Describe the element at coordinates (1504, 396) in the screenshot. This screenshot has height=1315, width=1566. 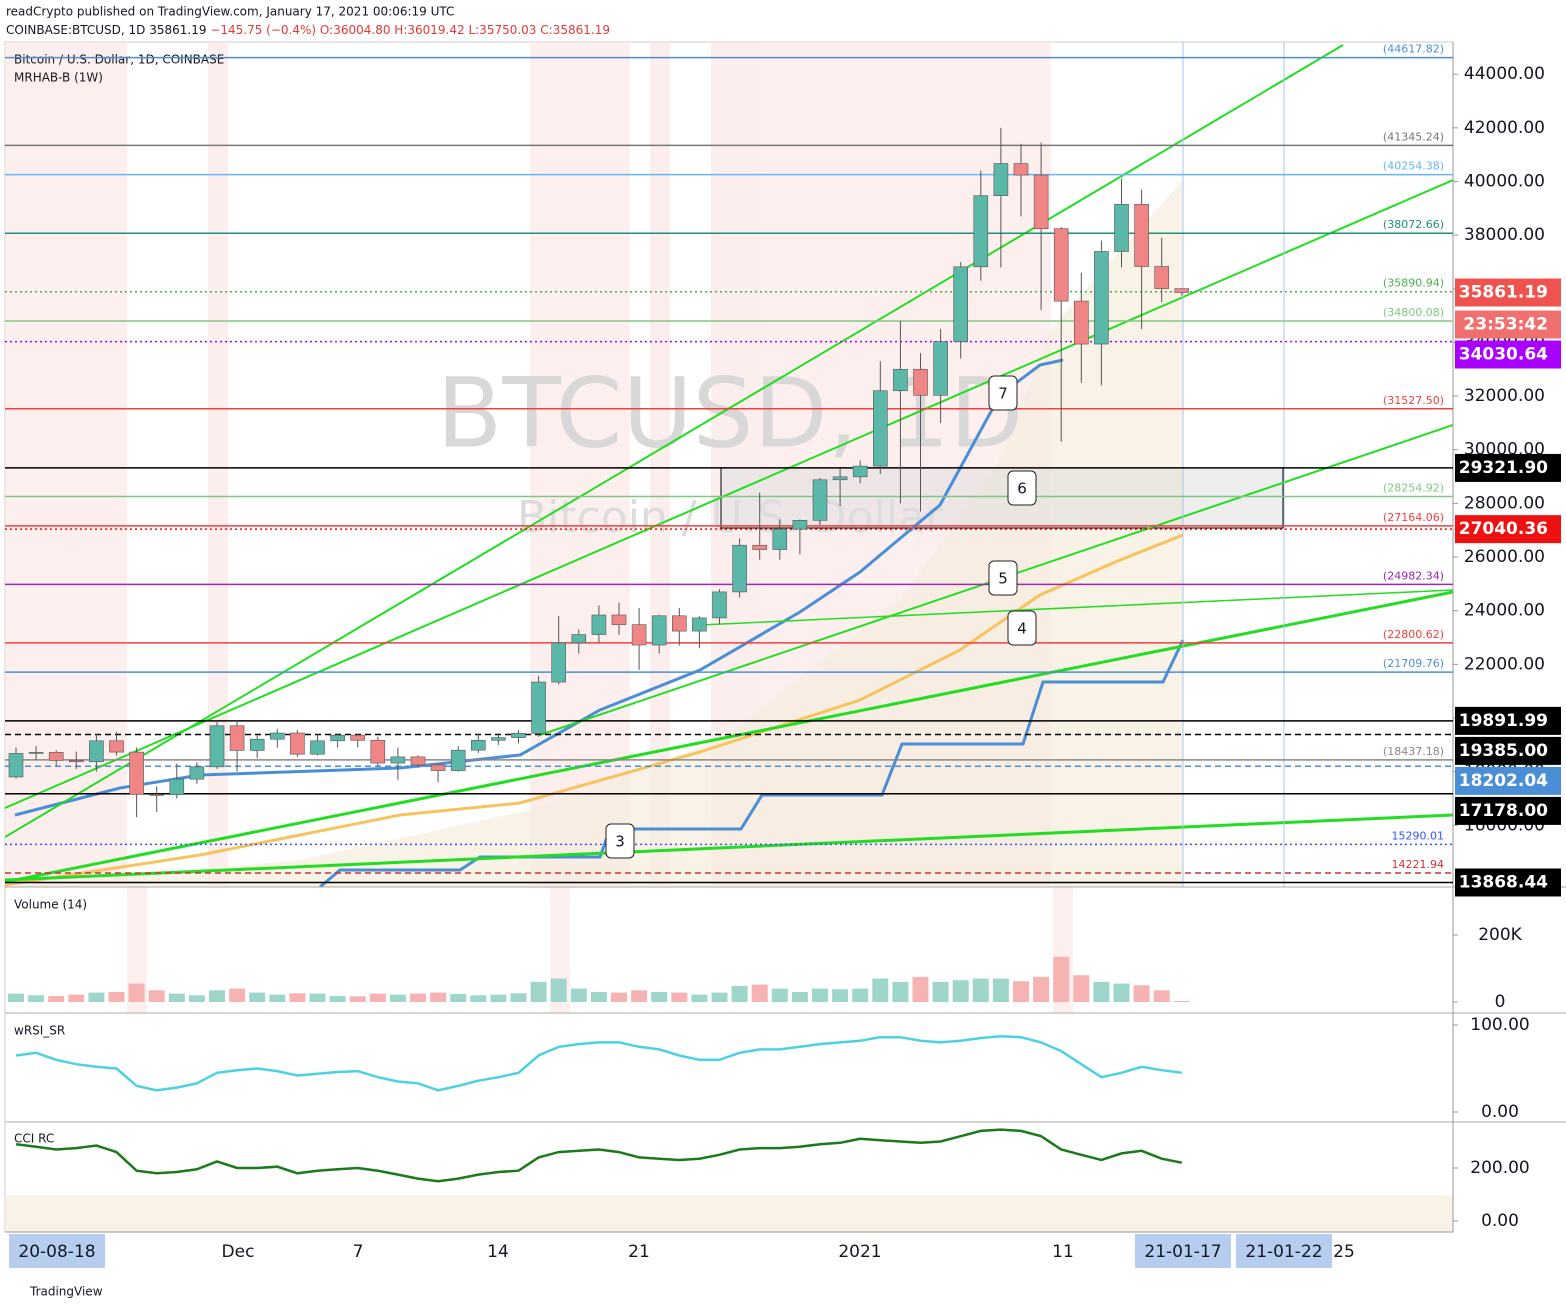
I see `y-tick-label: 32000.00` at that location.